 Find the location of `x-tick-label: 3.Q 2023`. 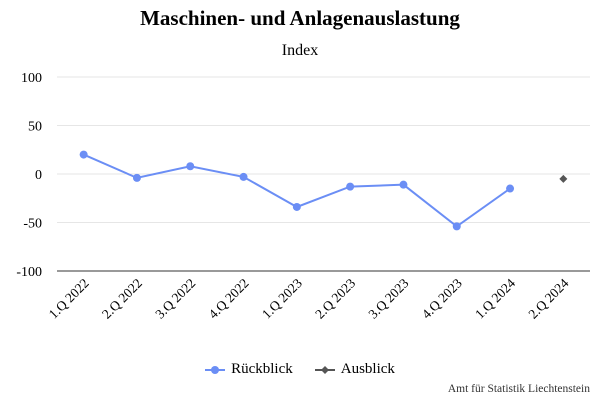

x-tick-label: 3.Q 2023 is located at coordinates (388, 298).